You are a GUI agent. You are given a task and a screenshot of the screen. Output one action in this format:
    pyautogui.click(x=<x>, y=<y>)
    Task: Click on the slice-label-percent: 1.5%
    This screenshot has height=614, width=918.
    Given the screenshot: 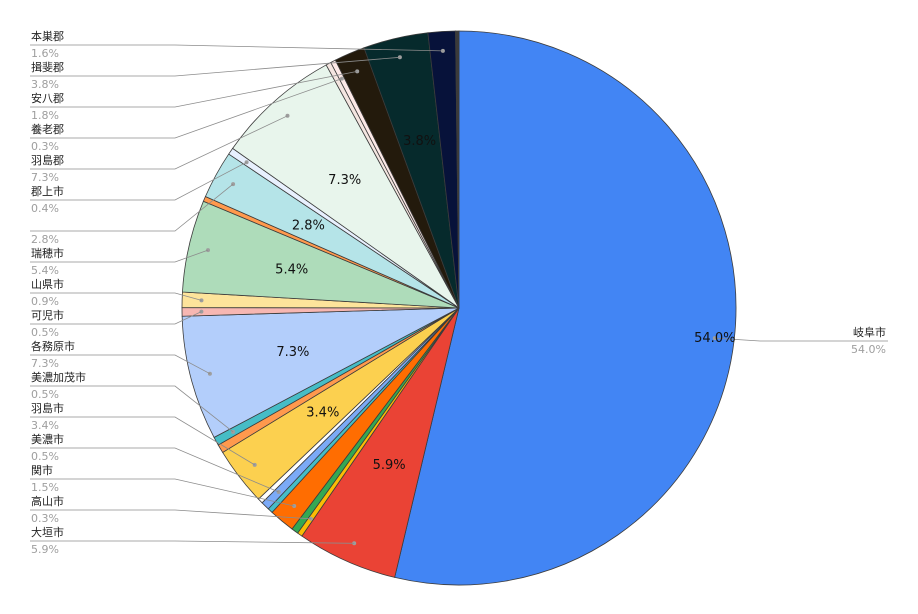 What is the action you would take?
    pyautogui.click(x=45, y=487)
    